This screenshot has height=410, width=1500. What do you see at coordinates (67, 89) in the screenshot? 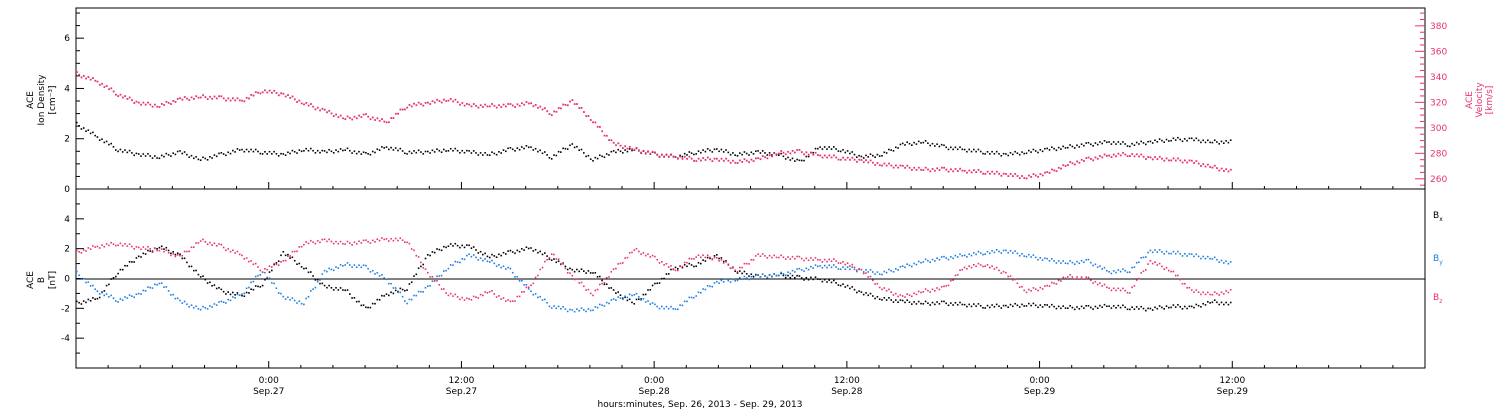
I see `top-left-tick-label: 4` at bounding box center [67, 89].